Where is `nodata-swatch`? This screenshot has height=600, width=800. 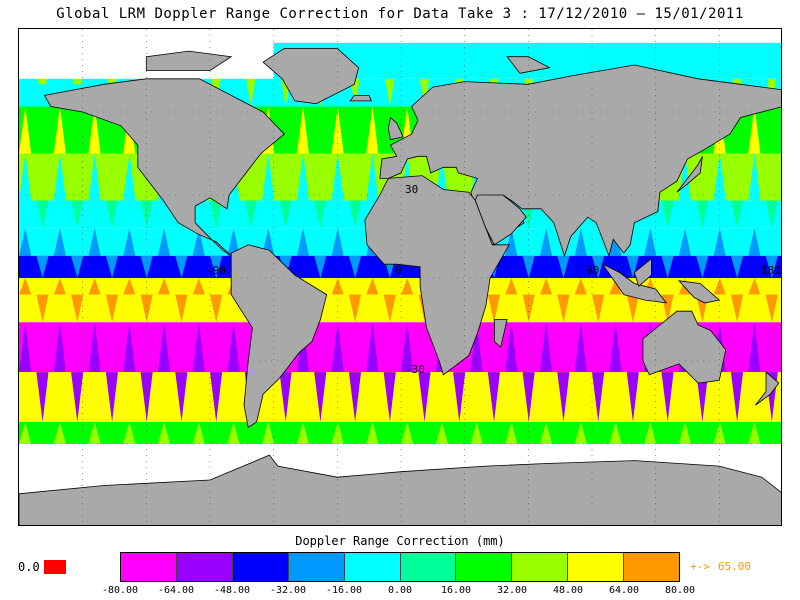
nodata-swatch is located at coordinates (54, 567).